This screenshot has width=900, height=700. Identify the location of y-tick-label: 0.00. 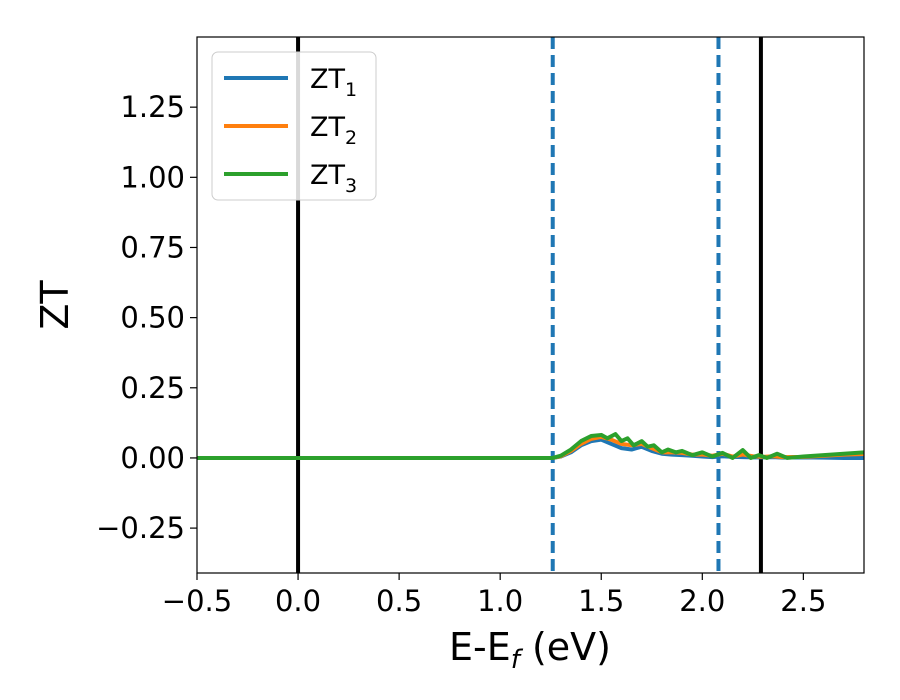
(152, 458).